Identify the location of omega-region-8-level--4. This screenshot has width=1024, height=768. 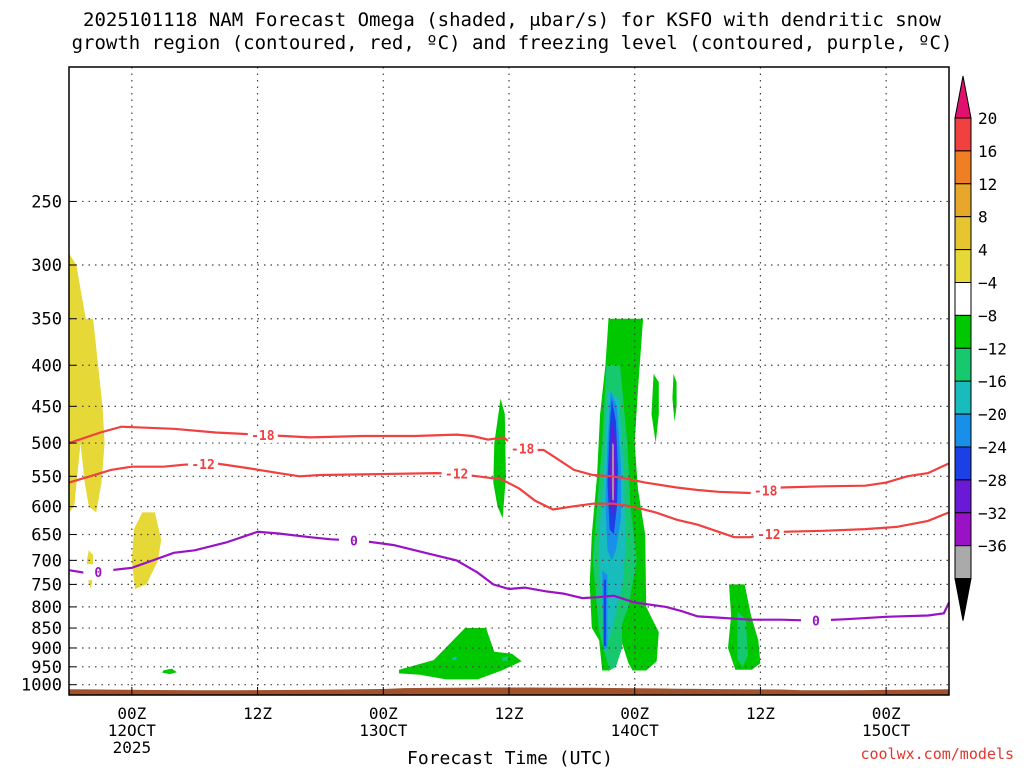
(674, 397).